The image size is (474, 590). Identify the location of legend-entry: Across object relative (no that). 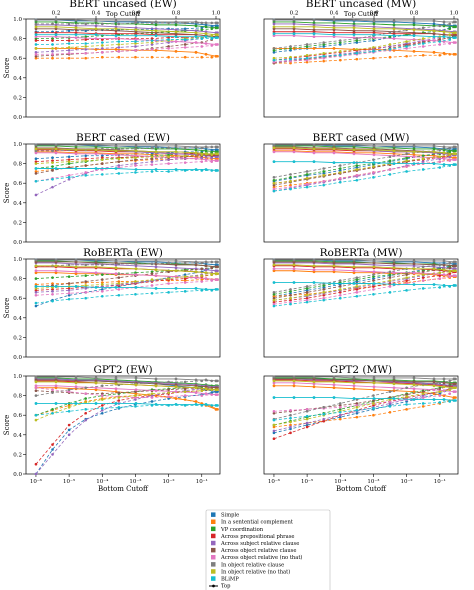
(256, 557).